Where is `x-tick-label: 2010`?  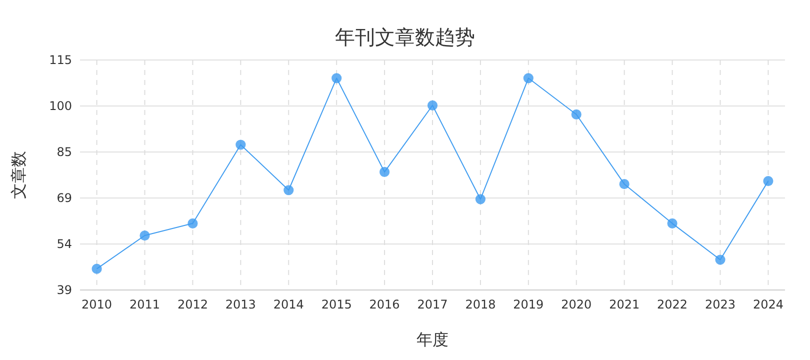 x-tick-label: 2010 is located at coordinates (97, 305).